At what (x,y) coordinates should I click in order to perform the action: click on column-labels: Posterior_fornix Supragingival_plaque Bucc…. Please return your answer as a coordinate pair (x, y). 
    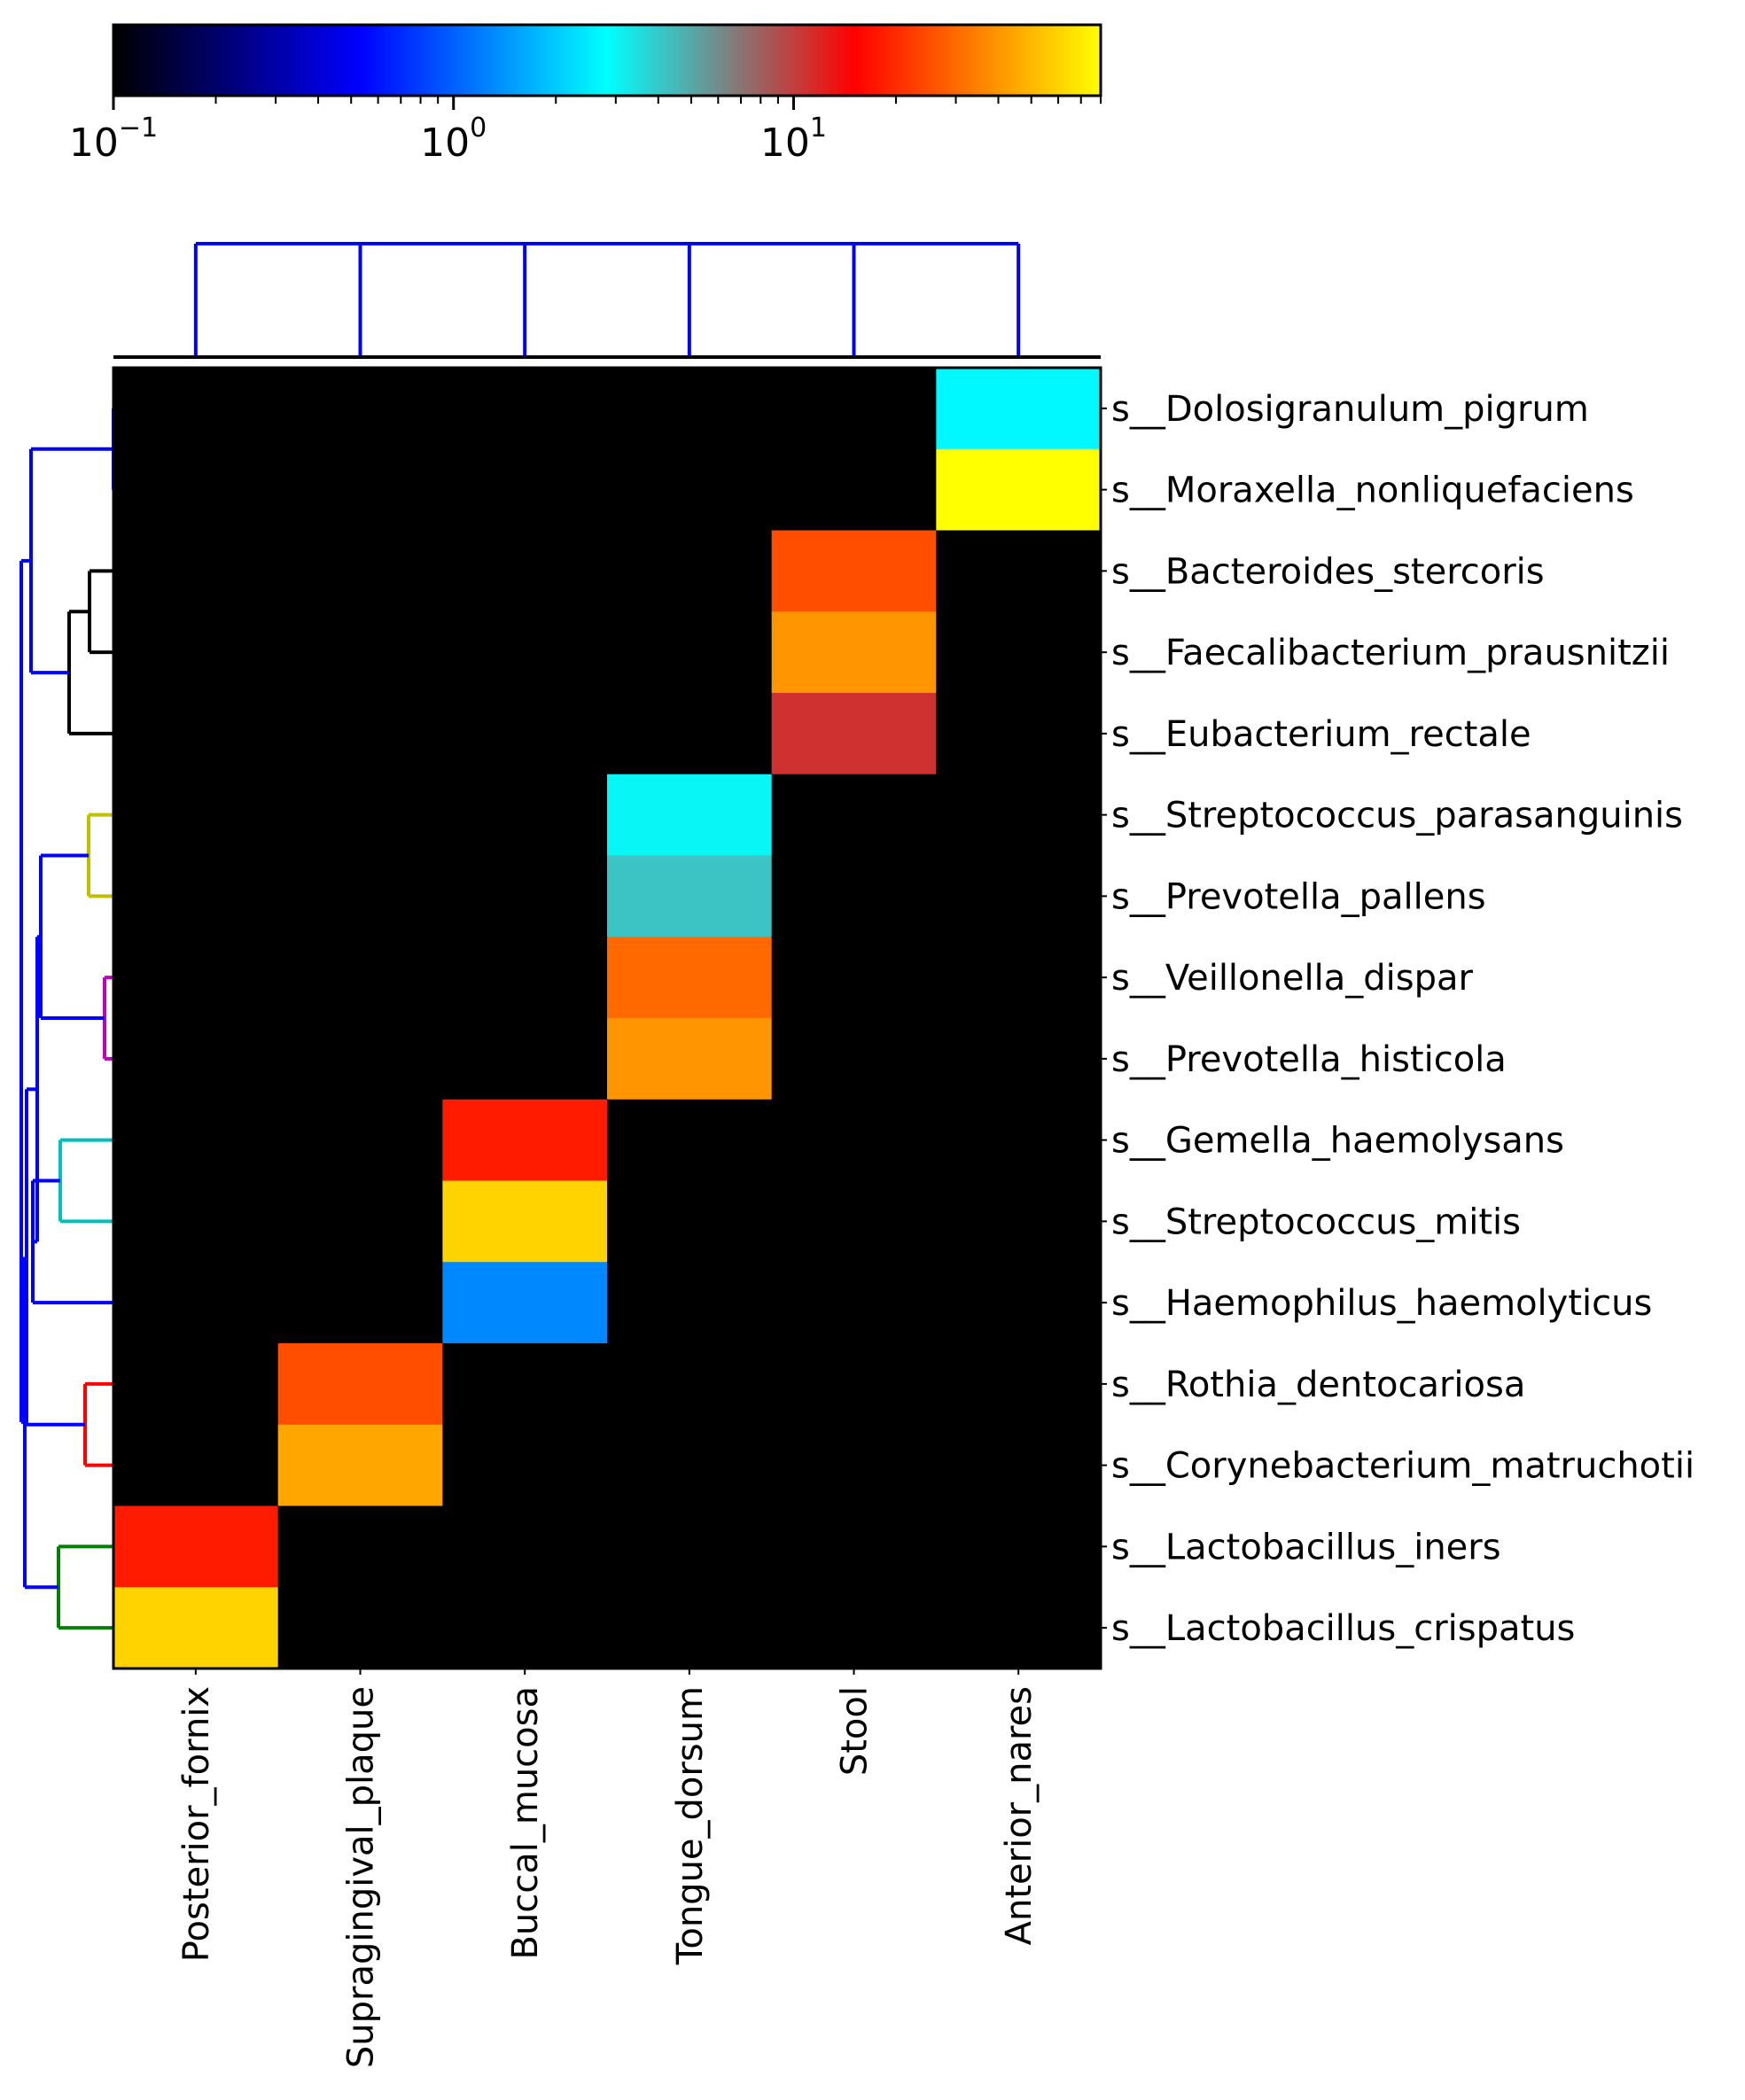
    Looking at the image, I should click on (608, 1868).